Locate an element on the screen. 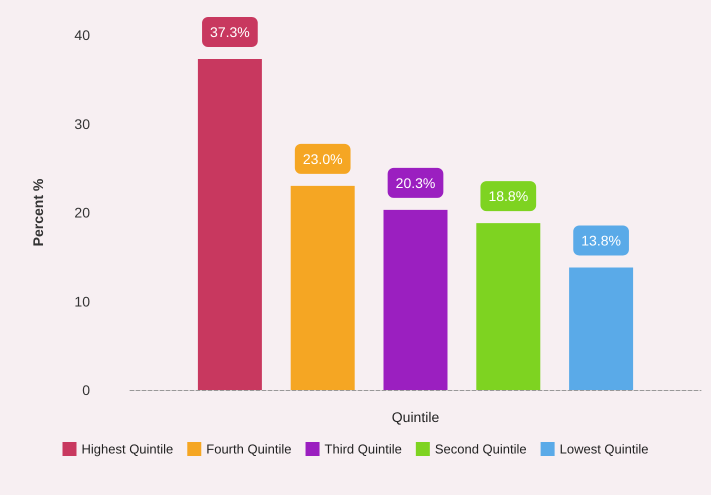  data-label: 37.3% is located at coordinates (230, 32).